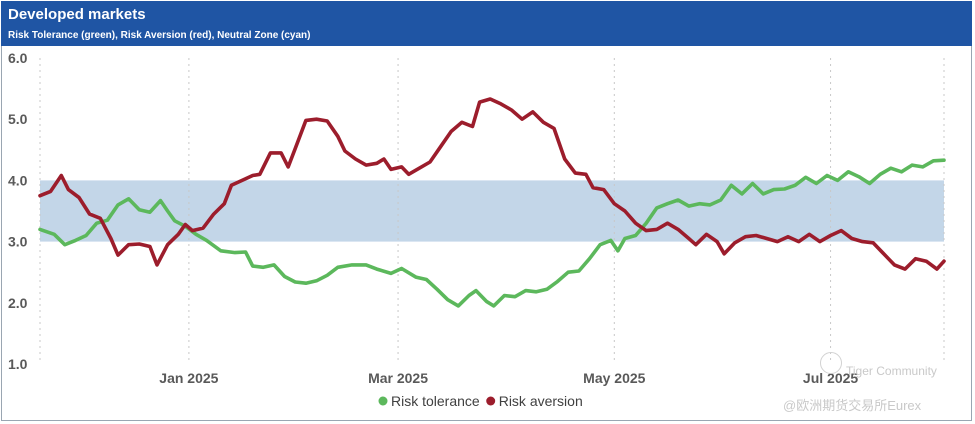 This screenshot has width=975, height=424. What do you see at coordinates (830, 378) in the screenshot?
I see `x-tick-label: Jul 2025` at bounding box center [830, 378].